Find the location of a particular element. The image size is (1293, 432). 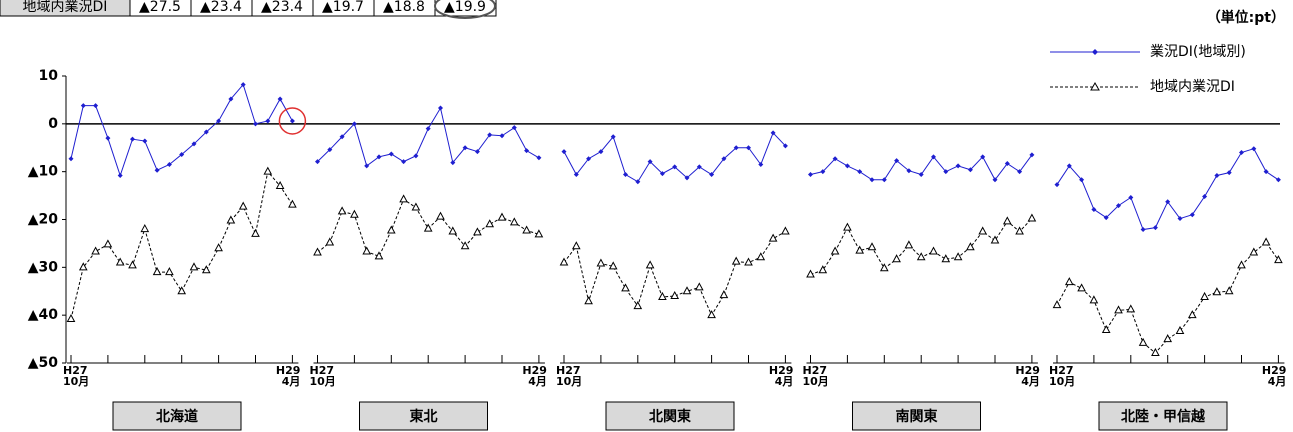

panel-label: 南関東 is located at coordinates (917, 416).